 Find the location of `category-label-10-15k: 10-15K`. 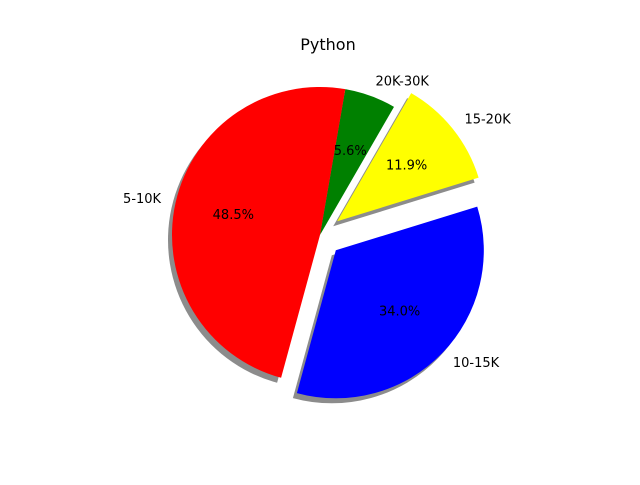

category-label-10-15k: 10-15K is located at coordinates (476, 363).